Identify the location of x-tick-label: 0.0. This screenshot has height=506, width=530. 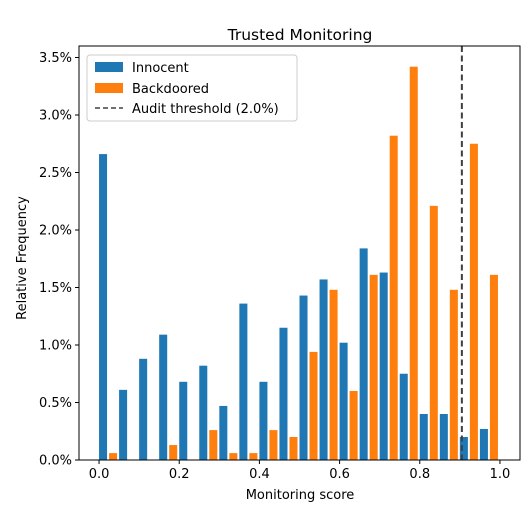
(99, 474).